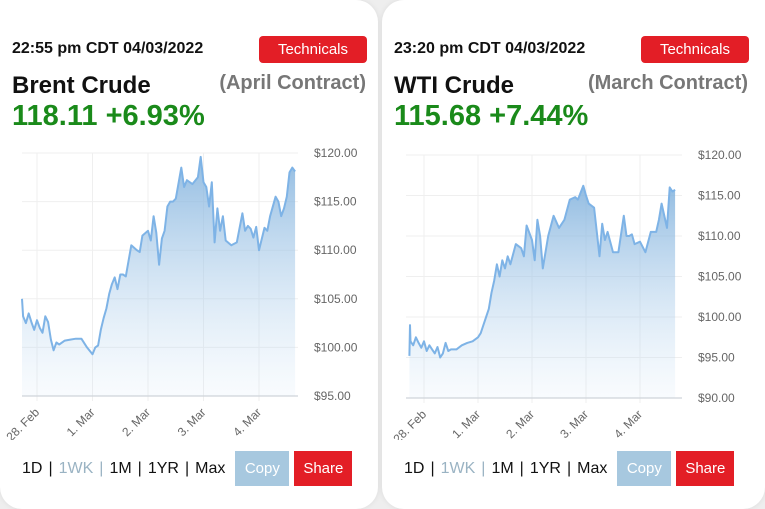 The image size is (765, 509). I want to click on contract-label: (March Contract), so click(667, 83).